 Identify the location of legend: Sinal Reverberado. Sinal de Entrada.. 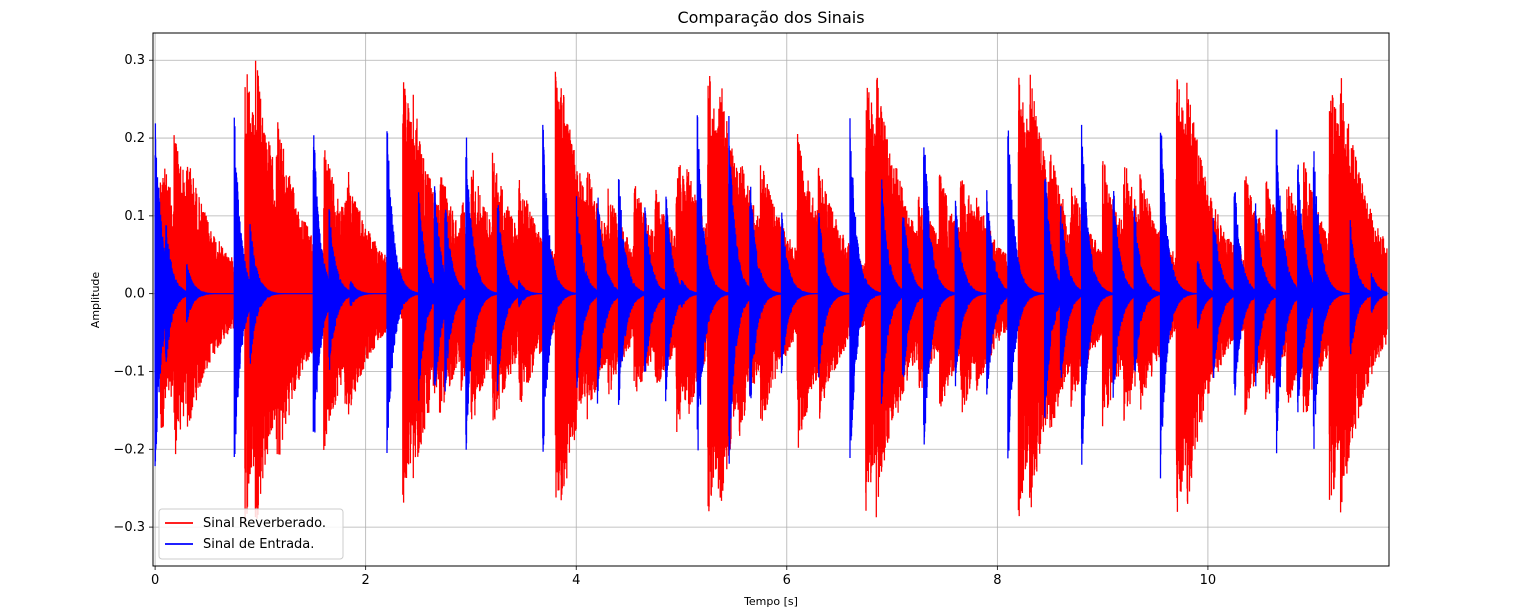
(251, 534).